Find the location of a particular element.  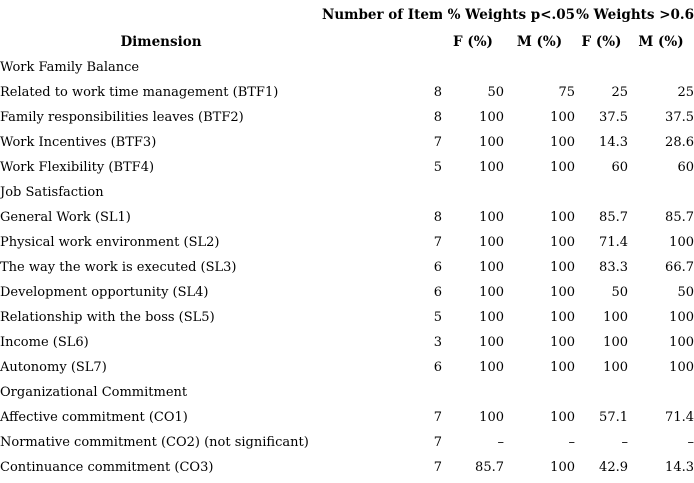

f-06-cell: – is located at coordinates (625, 442).